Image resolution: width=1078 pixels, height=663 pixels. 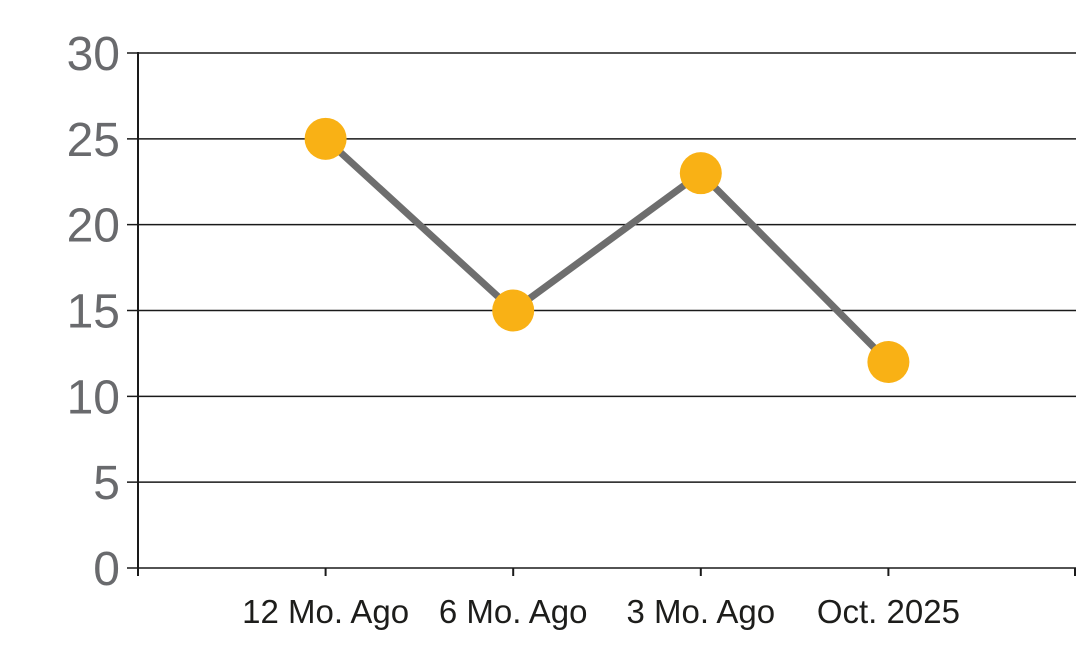 What do you see at coordinates (93, 397) in the screenshot?
I see `y-tick-label-10: 10` at bounding box center [93, 397].